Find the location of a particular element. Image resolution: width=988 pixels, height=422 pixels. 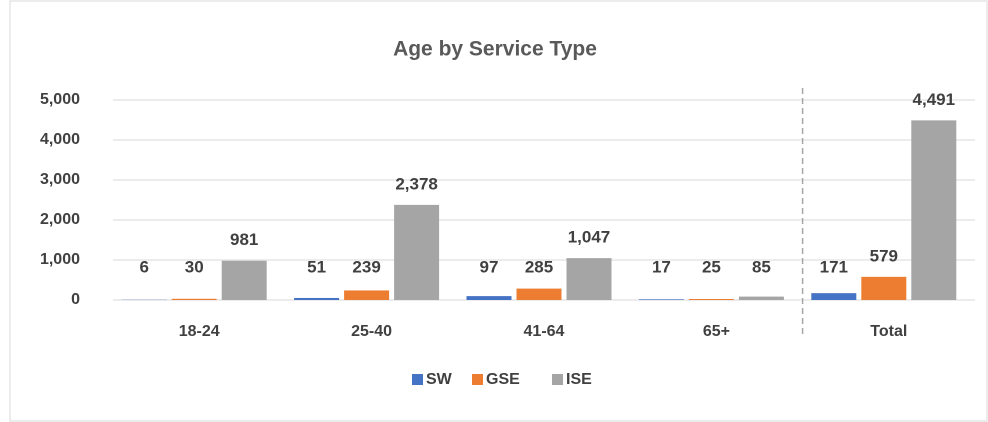

data-label: 239 is located at coordinates (366, 266).